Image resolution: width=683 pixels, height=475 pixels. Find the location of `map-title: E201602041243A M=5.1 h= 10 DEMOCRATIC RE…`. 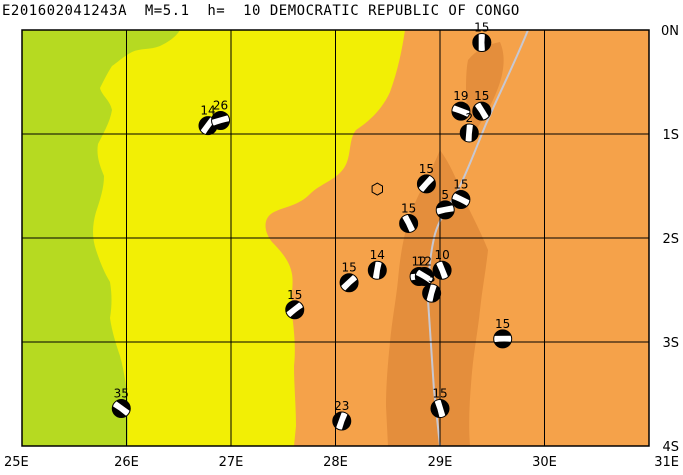

map-title: E201602041243A M=5.1 h= 10 DEMOCRATIC RE… is located at coordinates (261, 11).